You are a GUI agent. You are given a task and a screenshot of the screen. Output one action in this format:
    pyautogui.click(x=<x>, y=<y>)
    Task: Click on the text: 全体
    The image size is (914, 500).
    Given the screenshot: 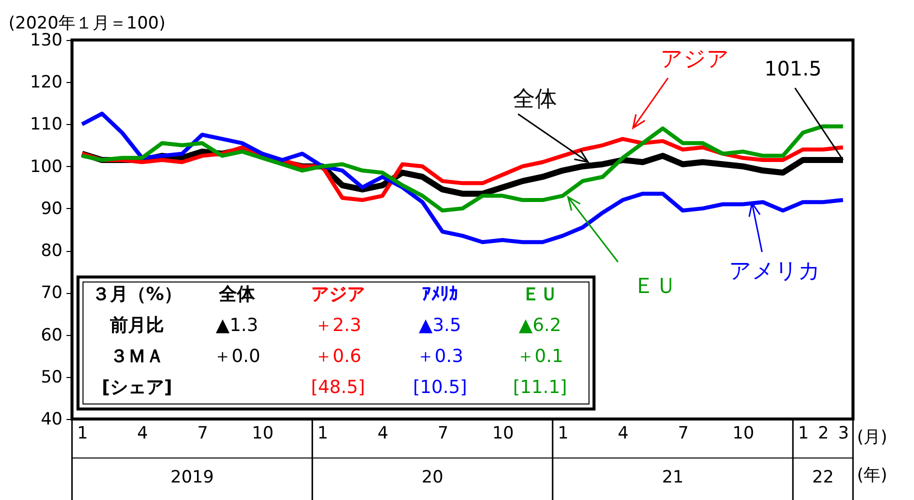 What is the action you would take?
    pyautogui.click(x=535, y=99)
    